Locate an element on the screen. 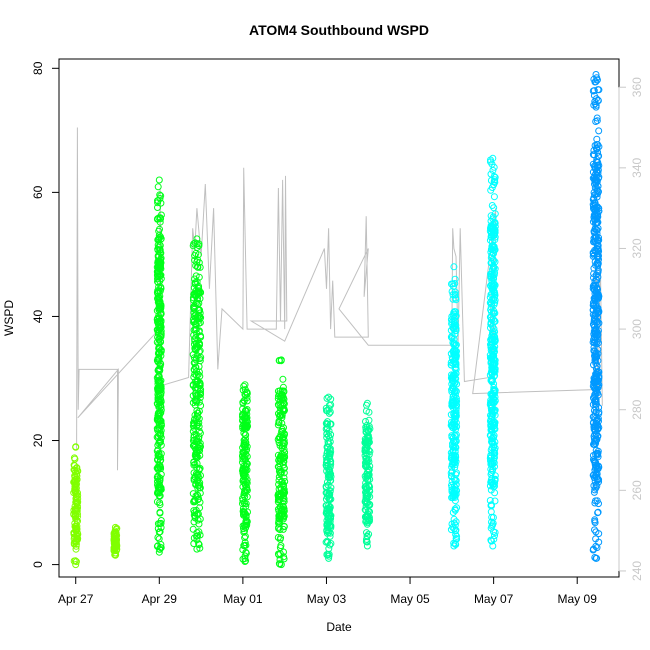 Image resolution: width=650 pixels, height=650 pixels. y-tick-label: 60 is located at coordinates (38, 192).